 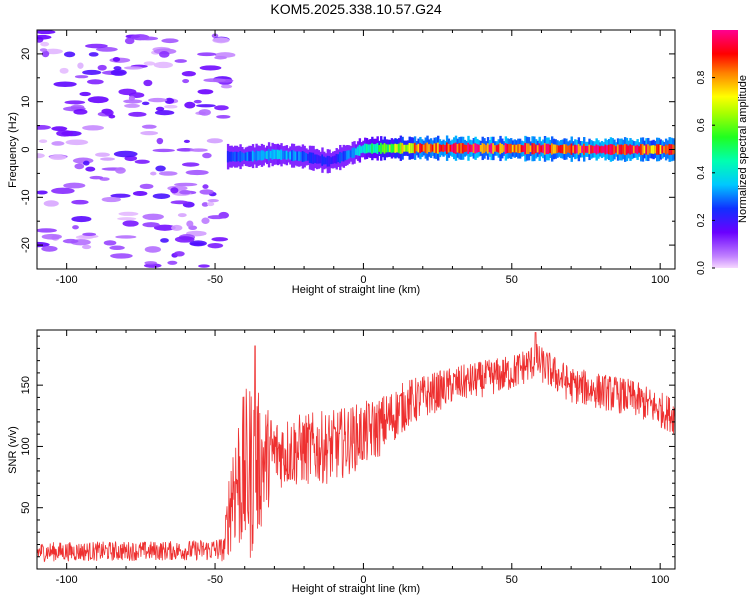 What do you see at coordinates (26, 102) in the screenshot?
I see `spectrogram-y-tick-label: 10` at bounding box center [26, 102].